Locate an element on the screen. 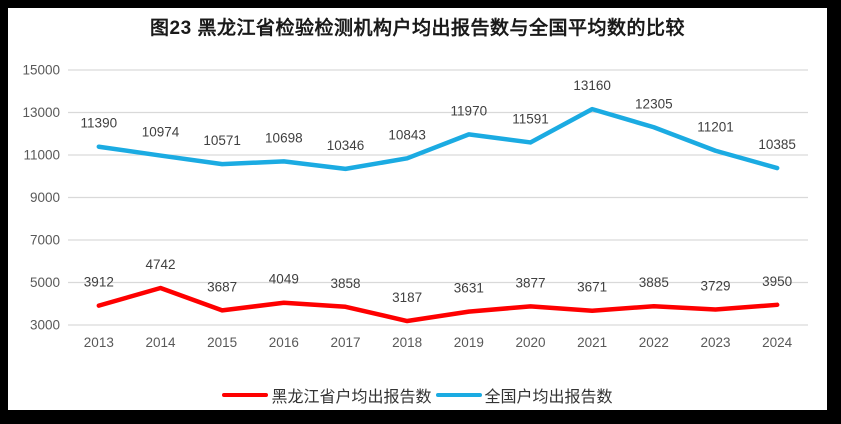 The height and width of the screenshot is (424, 841). data-label: 3950 is located at coordinates (777, 281).